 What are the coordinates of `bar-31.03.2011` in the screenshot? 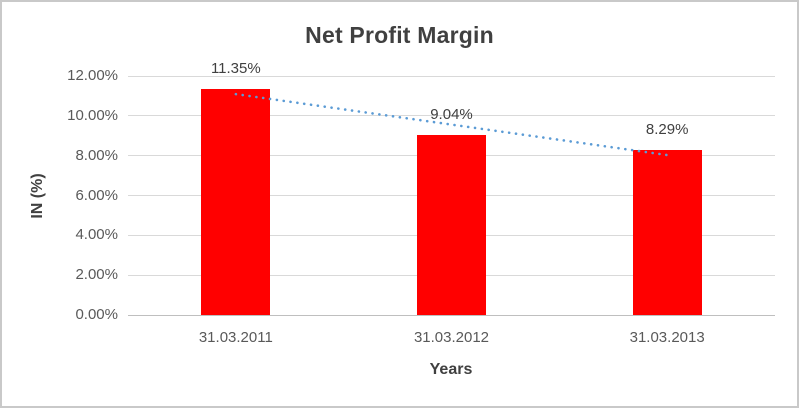 It's located at (236, 201).